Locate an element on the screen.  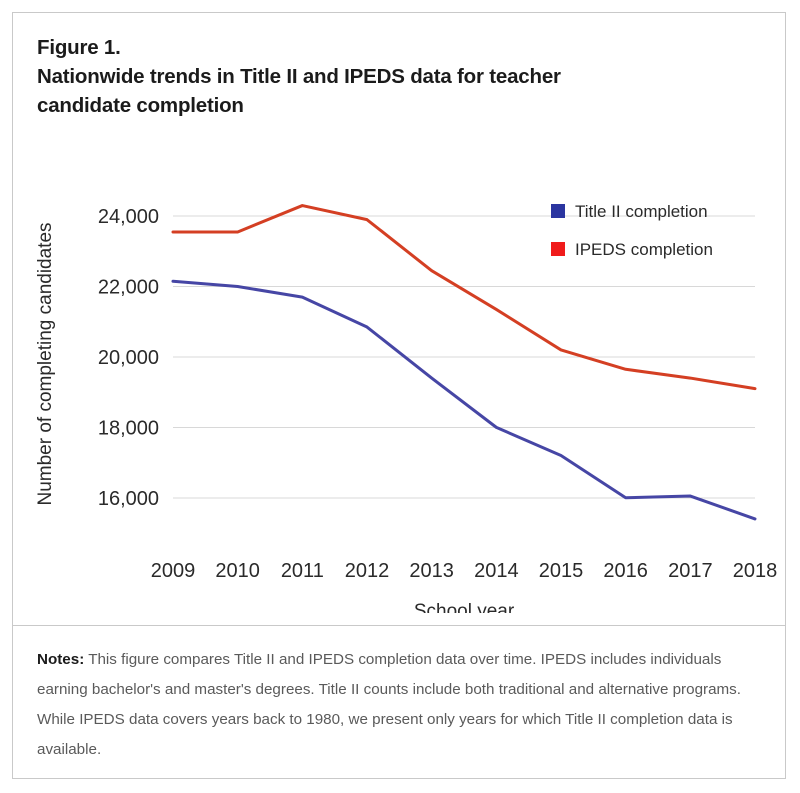
y-axis-tick-label: 22,000 is located at coordinates (128, 288).